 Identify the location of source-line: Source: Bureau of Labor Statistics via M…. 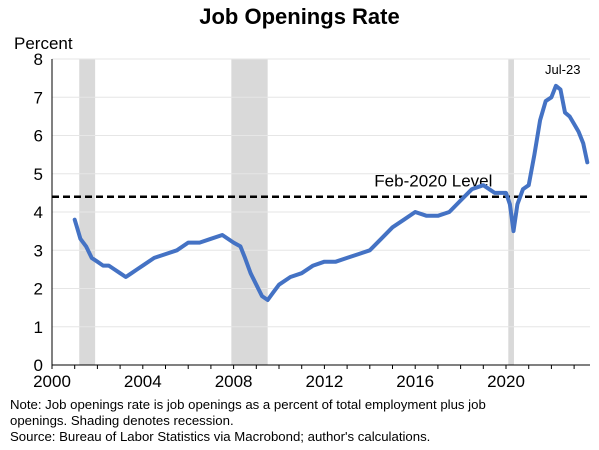
(220, 436).